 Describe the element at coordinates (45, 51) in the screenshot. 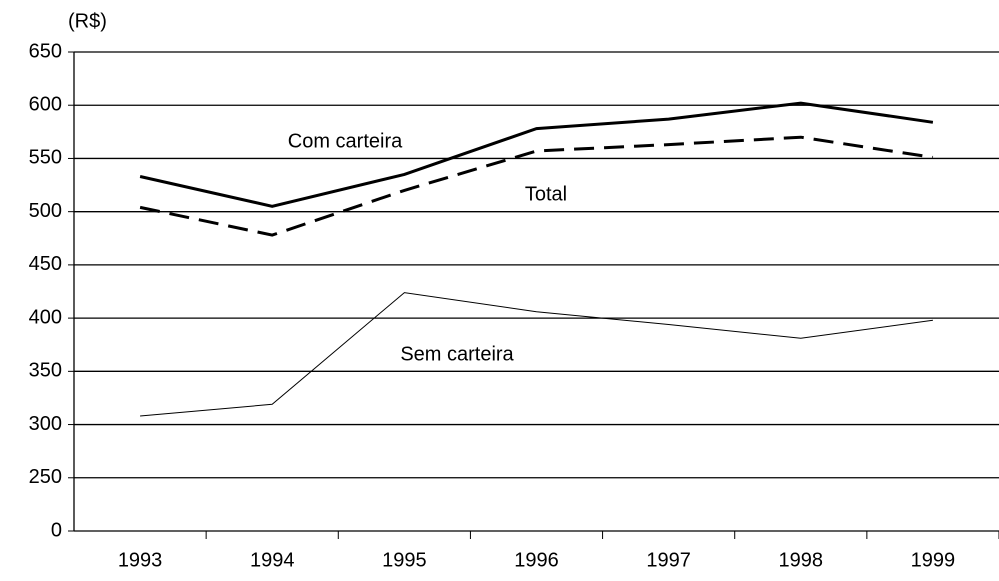

I see `y-tick-label: 650` at that location.